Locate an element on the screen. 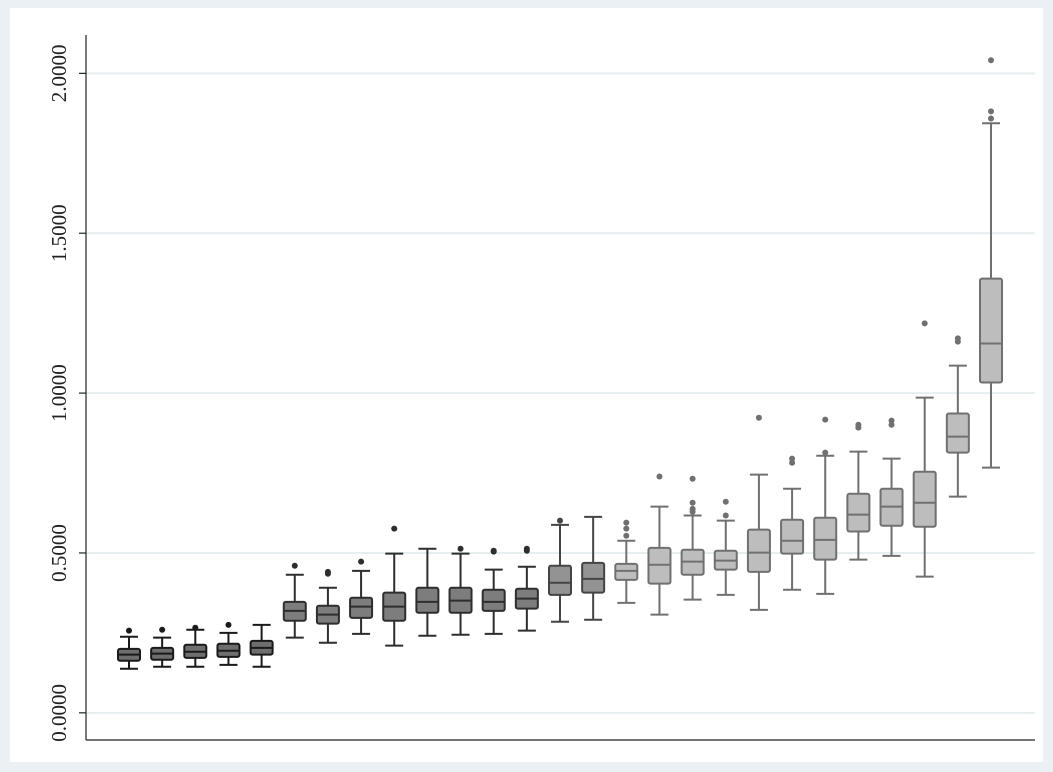 This screenshot has height=772, width=1053. y-tick-label: 0.0000 is located at coordinates (59, 713).